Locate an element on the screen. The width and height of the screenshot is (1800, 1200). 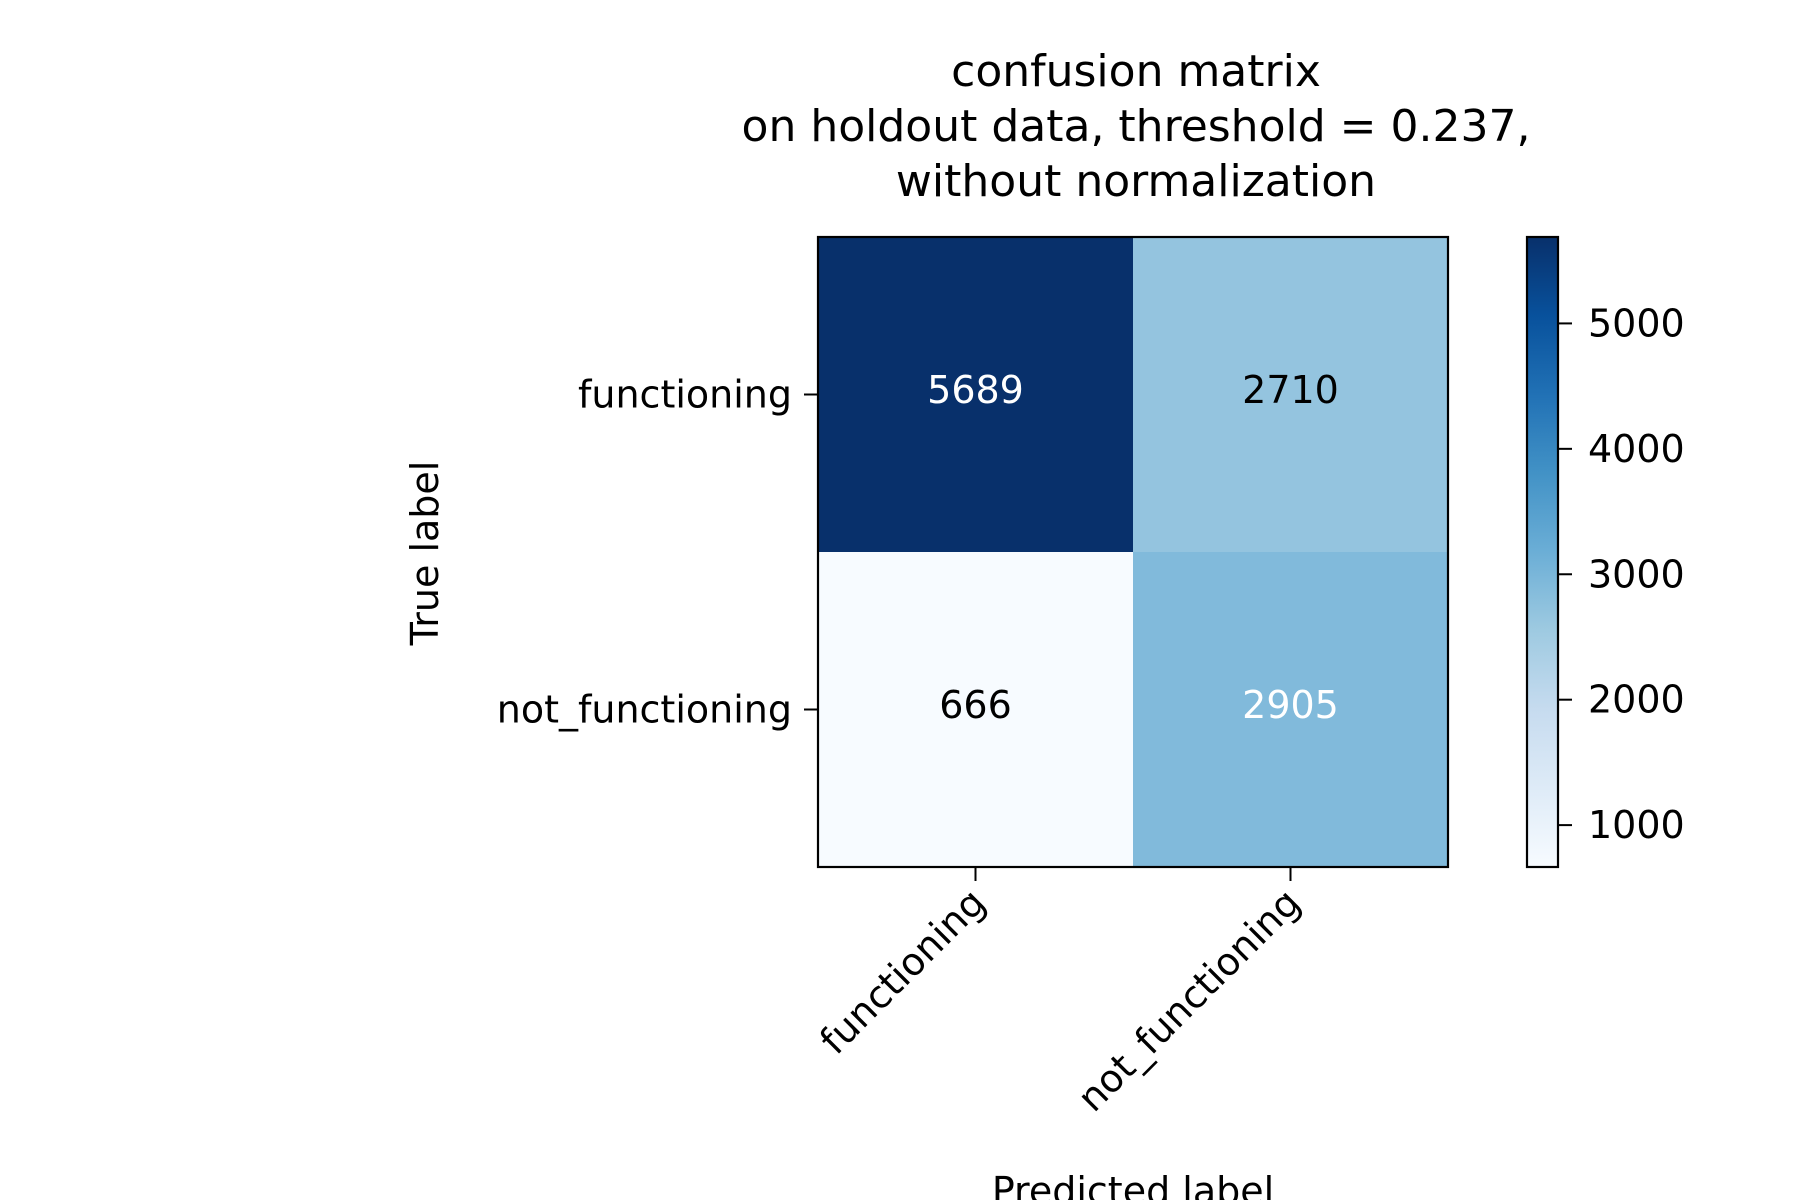
chart-title-line-3: without normalization is located at coordinates (1136, 181).